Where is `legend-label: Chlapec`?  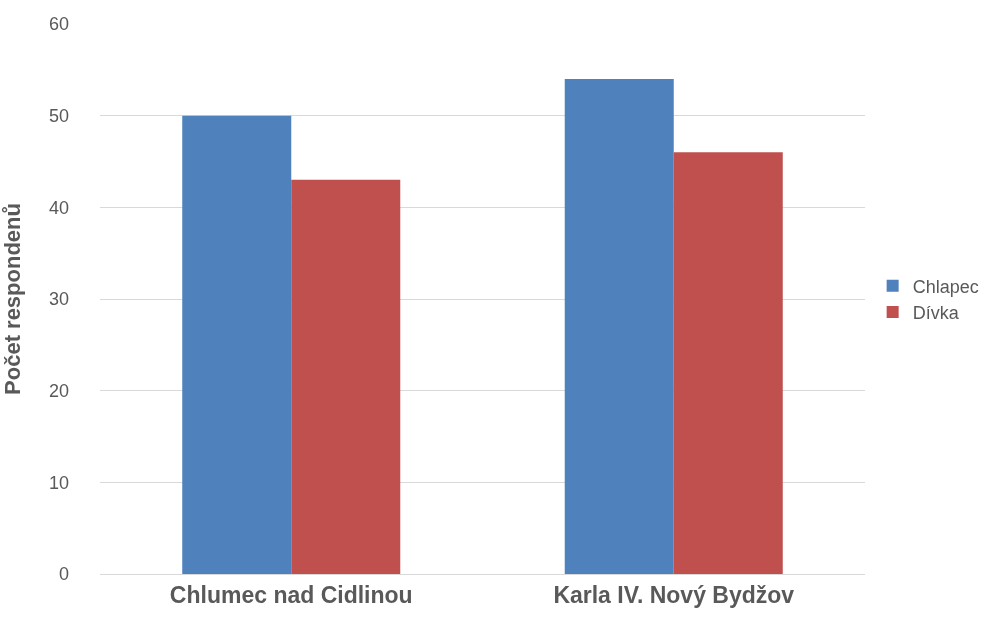
legend-label: Chlapec is located at coordinates (945, 286).